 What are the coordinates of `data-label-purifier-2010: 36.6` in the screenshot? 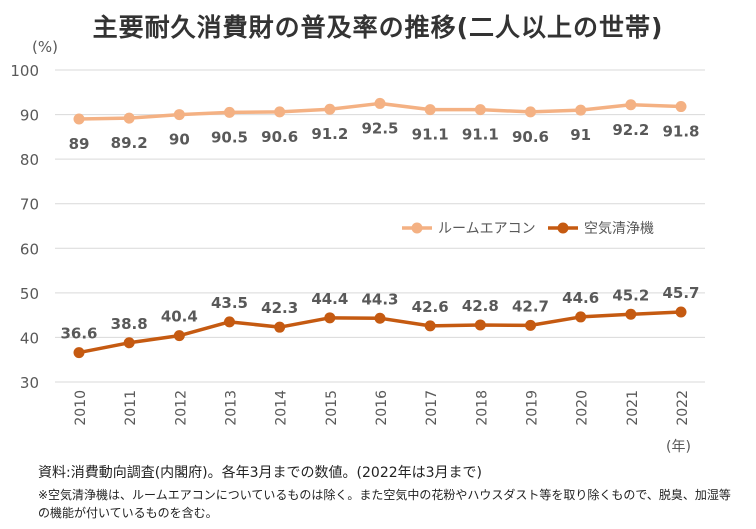 It's located at (78, 334).